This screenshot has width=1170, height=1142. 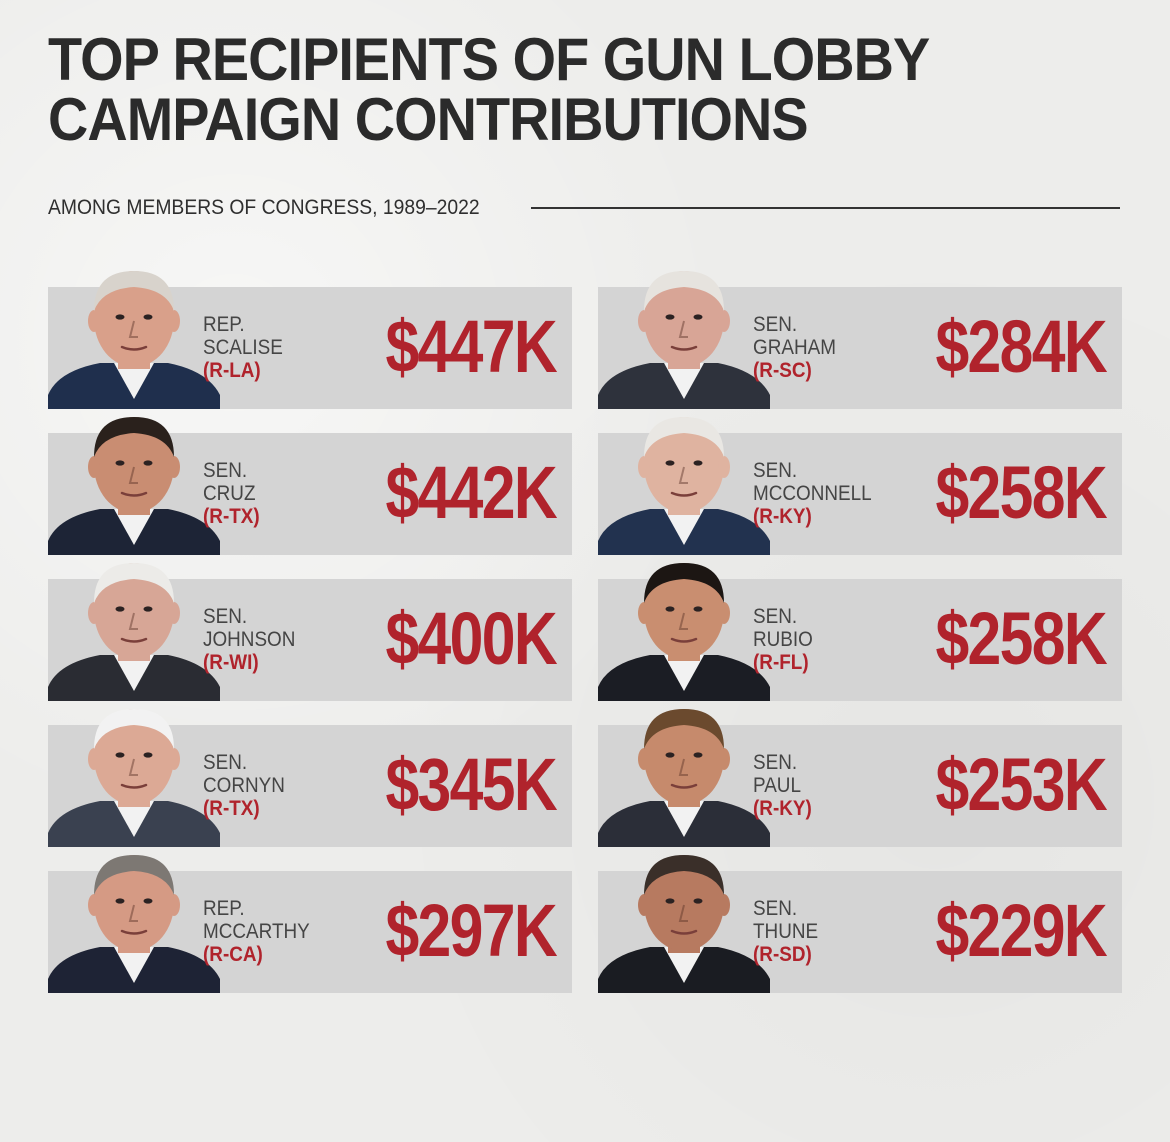 I want to click on recipient-amount: $229K, so click(x=1021, y=930).